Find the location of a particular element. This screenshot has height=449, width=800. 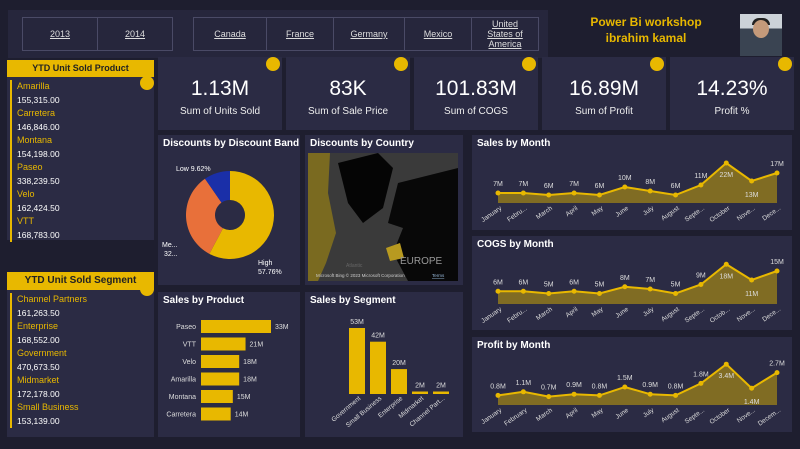

list-item-name: Midmarket is located at coordinates (82, 381).